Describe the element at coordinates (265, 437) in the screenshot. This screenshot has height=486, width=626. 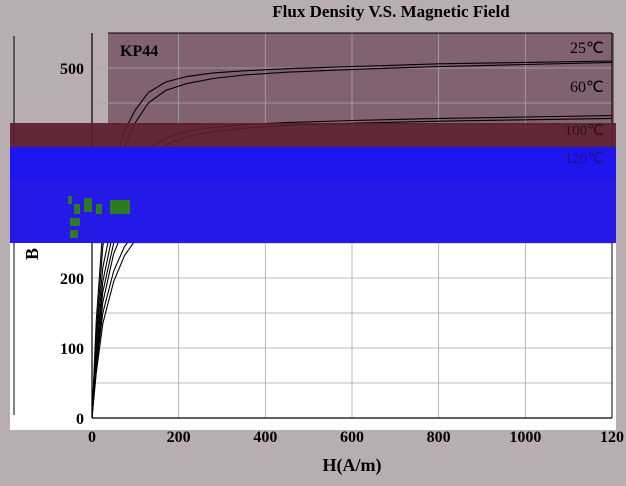
I see `x-tick-label: 400` at that location.